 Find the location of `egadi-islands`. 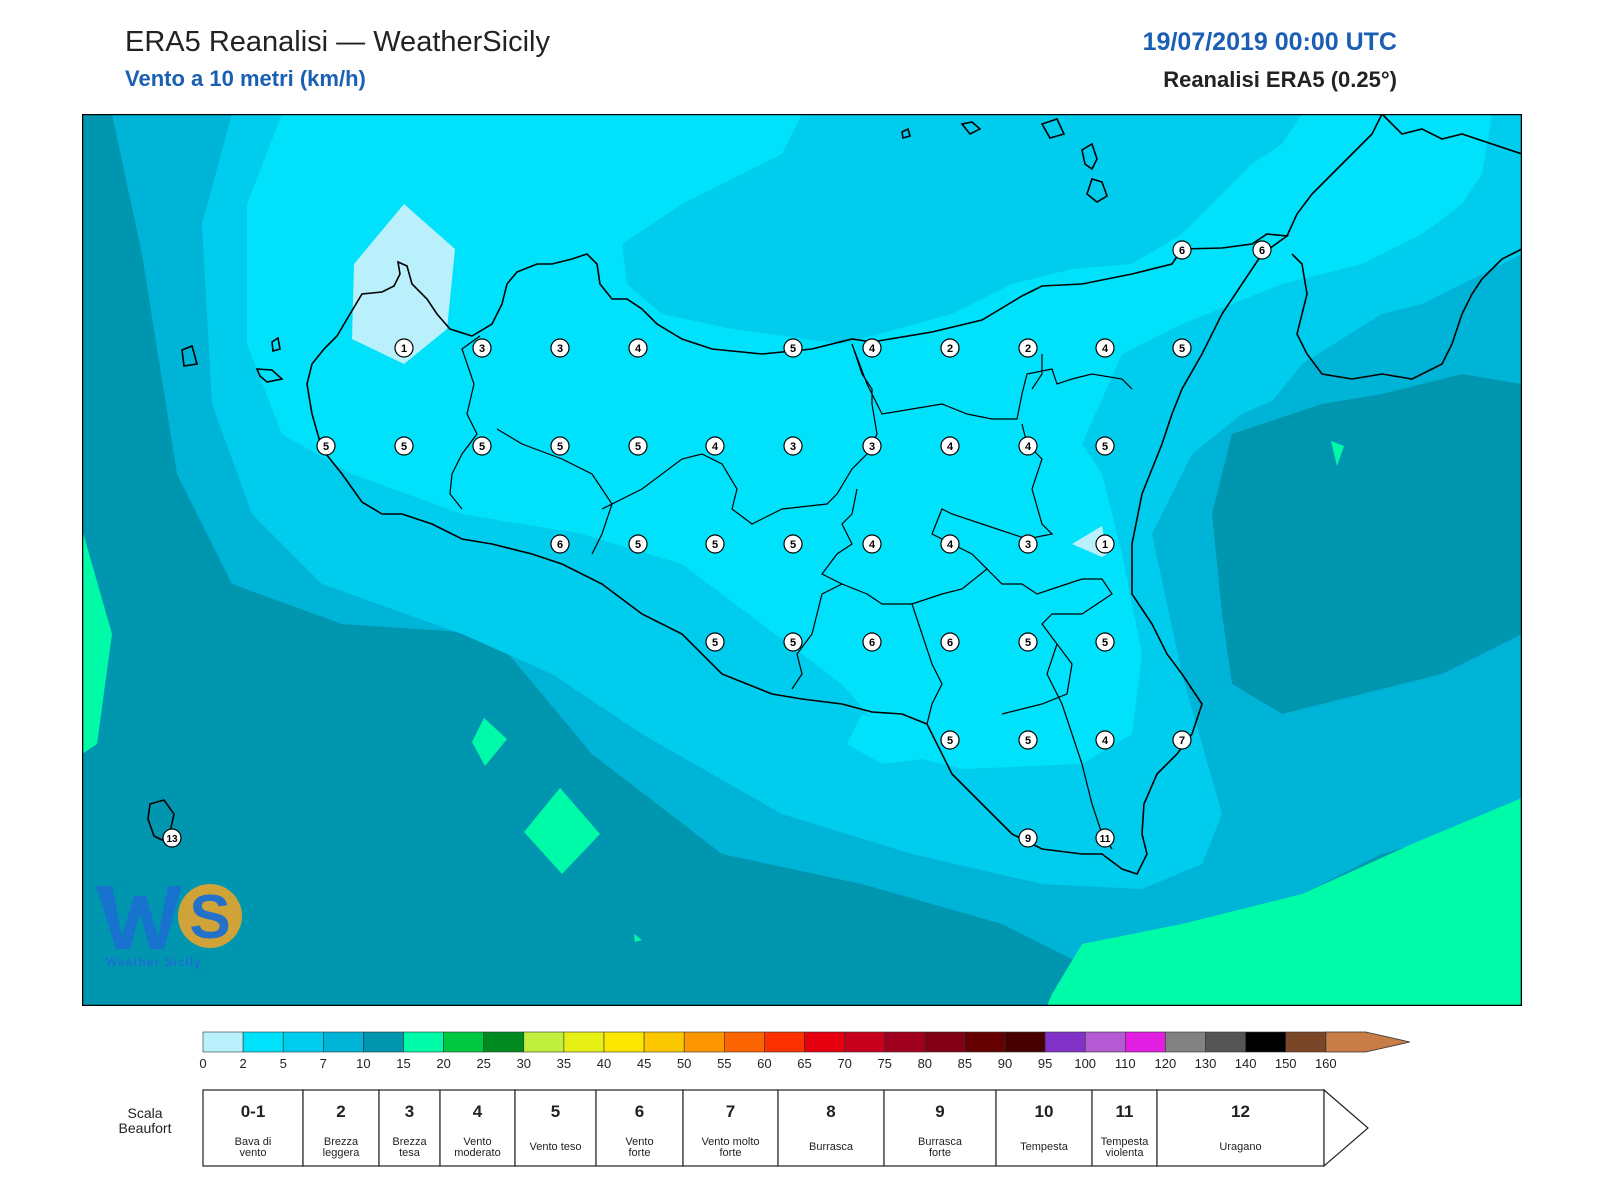

egadi-islands is located at coordinates (232, 359).